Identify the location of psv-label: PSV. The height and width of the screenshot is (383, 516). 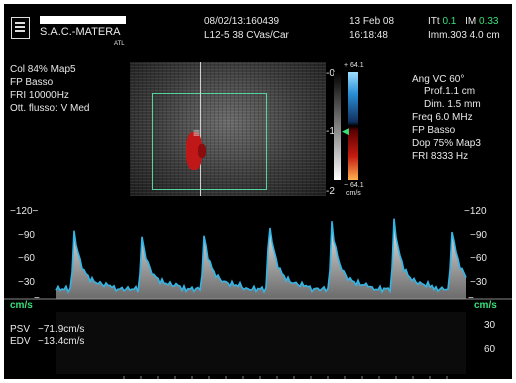
(20, 329).